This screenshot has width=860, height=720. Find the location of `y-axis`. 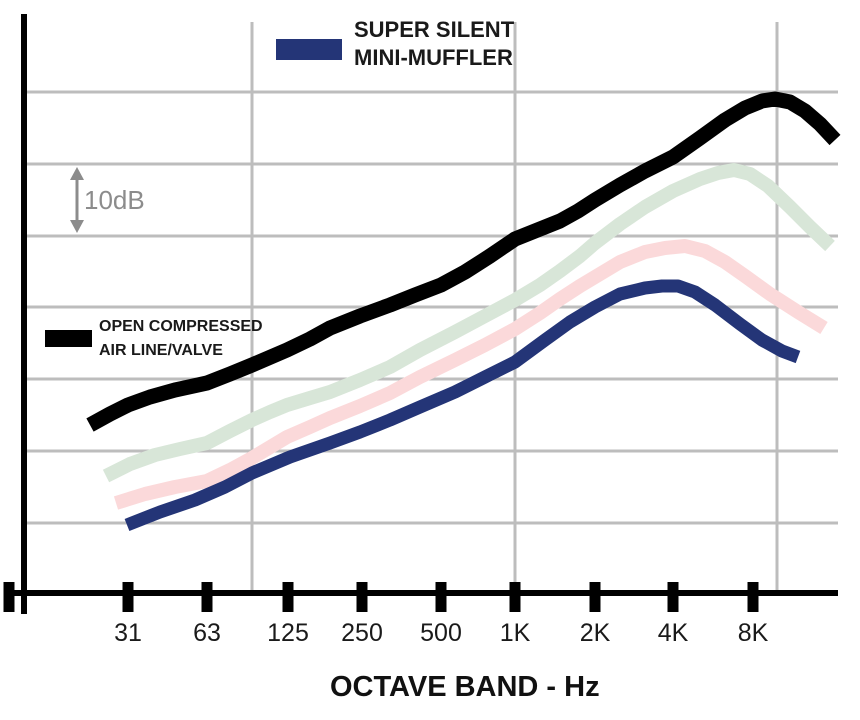

y-axis is located at coordinates (24, 314).